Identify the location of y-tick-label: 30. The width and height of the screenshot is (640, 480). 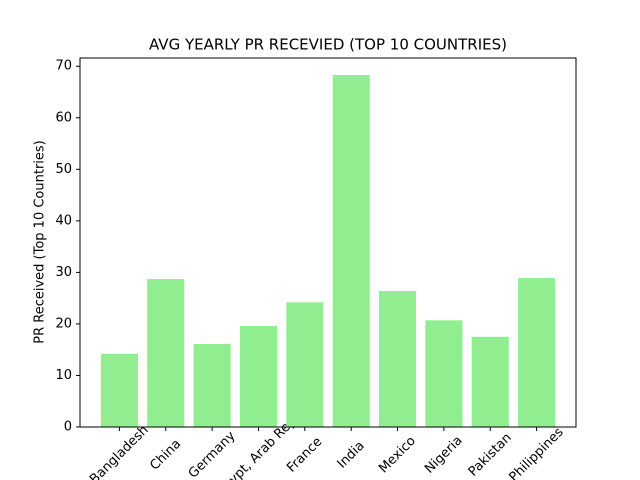
(63, 272).